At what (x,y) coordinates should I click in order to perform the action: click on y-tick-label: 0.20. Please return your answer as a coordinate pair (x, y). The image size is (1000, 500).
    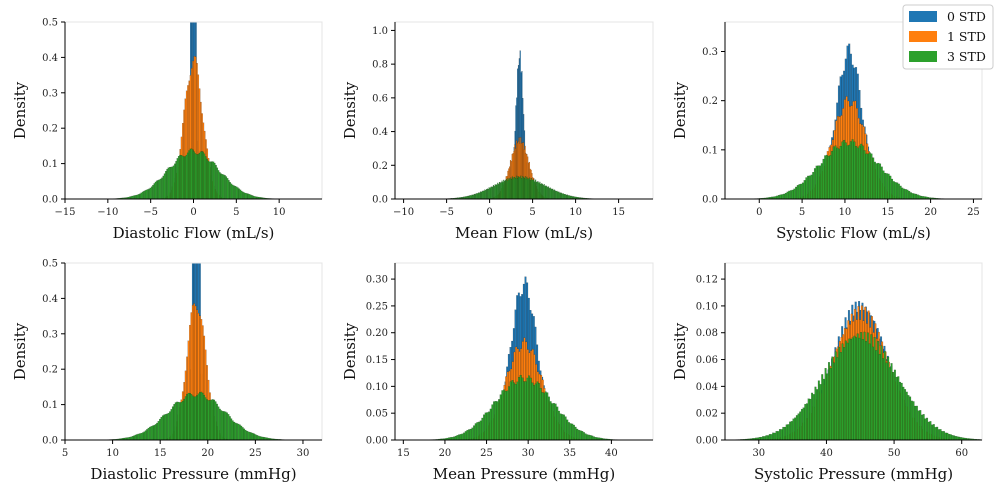
    Looking at the image, I should click on (377, 333).